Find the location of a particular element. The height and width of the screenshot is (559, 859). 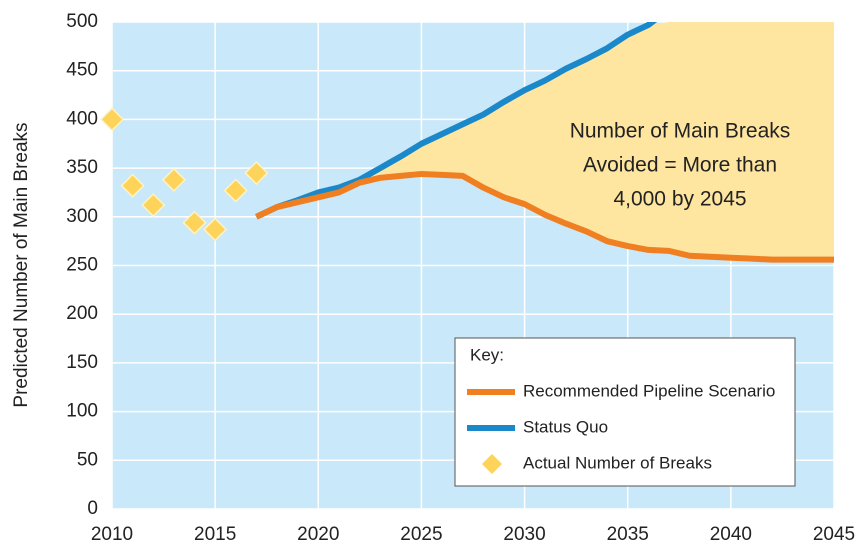

y-tick-label: 0 is located at coordinates (92, 508).